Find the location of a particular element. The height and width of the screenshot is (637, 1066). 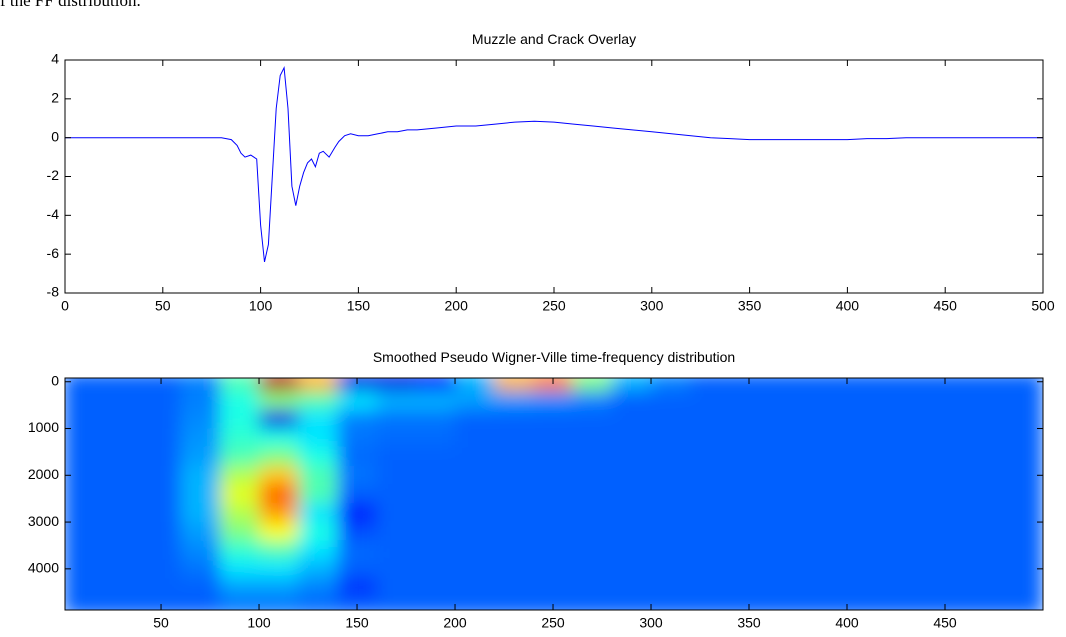

text-fragment: f the FF distribution. is located at coordinates (70, 5).